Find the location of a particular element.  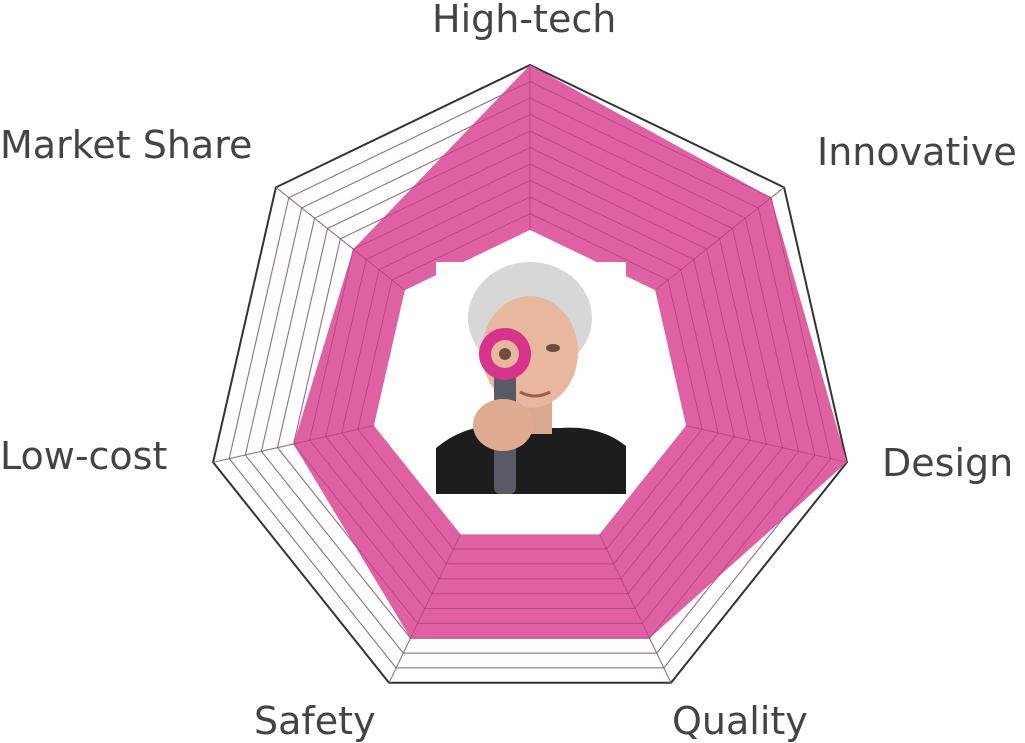

axis-label-high-tech: High-tech is located at coordinates (524, 20).